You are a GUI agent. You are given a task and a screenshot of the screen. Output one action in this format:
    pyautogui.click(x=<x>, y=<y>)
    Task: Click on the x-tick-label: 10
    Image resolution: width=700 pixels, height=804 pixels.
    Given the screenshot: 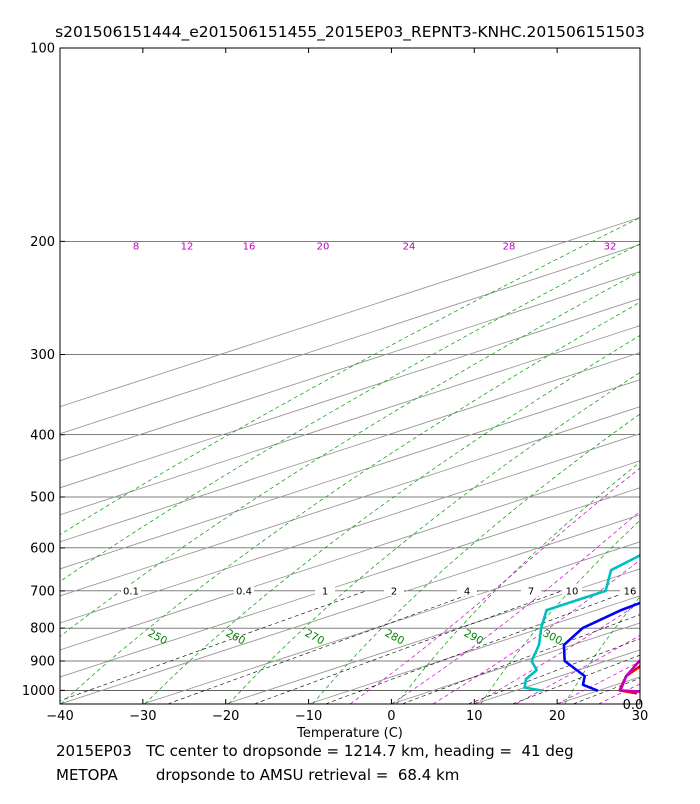 What is the action you would take?
    pyautogui.click(x=474, y=716)
    